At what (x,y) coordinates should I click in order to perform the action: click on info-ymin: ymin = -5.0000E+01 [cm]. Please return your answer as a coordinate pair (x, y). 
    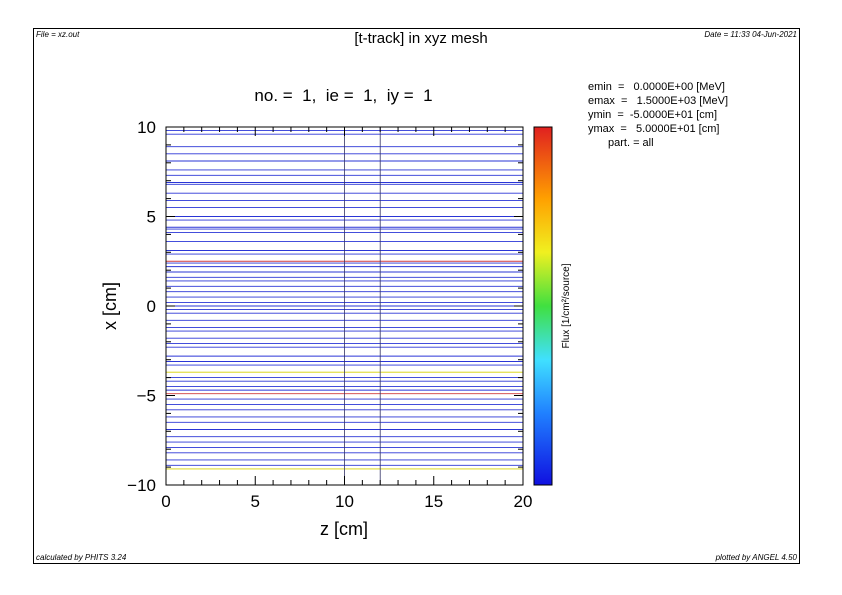
    Looking at the image, I should click on (653, 115).